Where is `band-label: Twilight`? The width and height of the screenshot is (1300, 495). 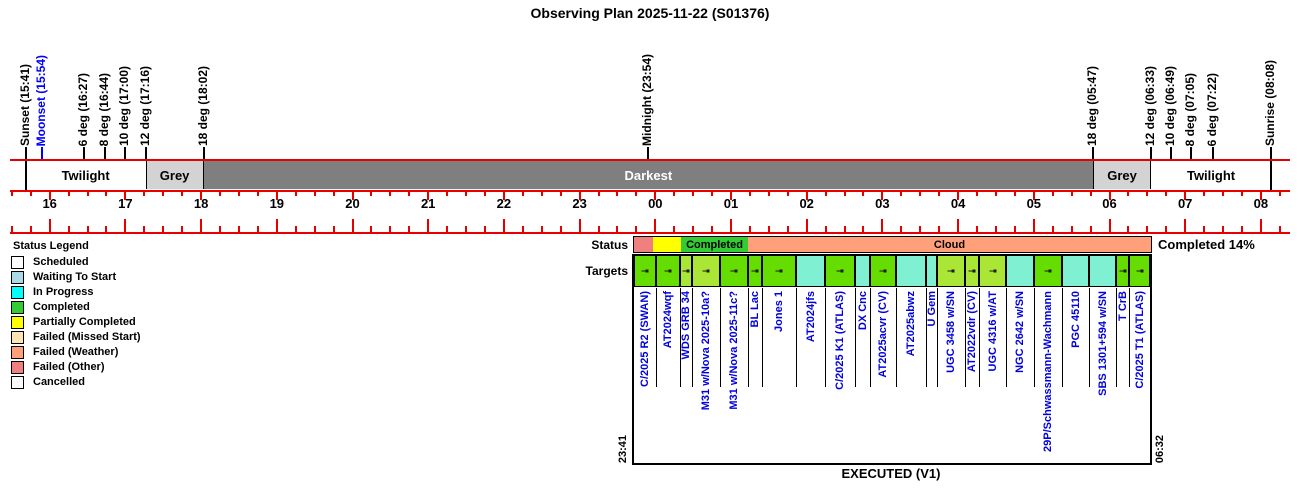 band-label: Twilight is located at coordinates (85, 175).